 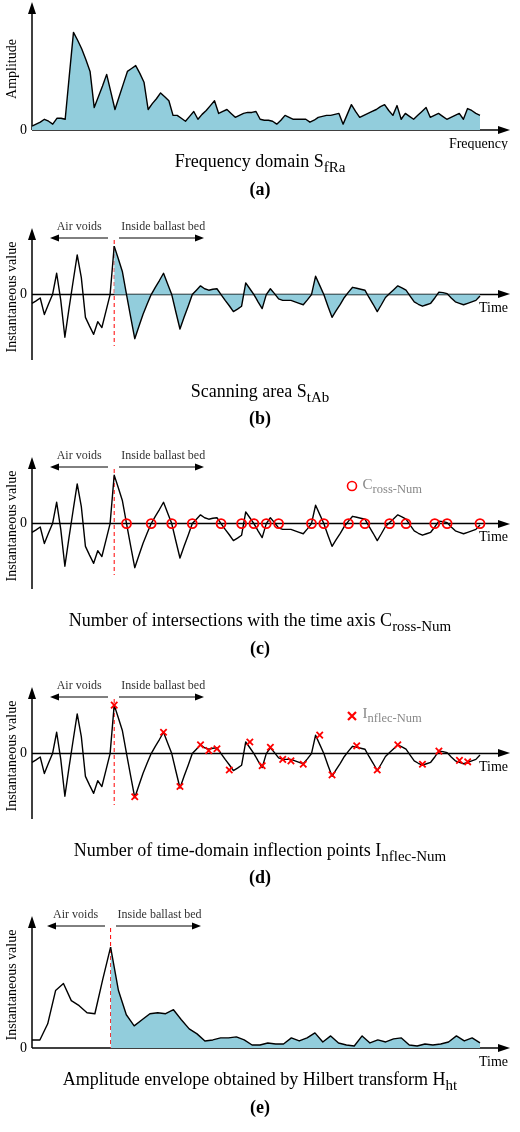 I want to click on text: Number of intersections with the time axis C$_{ross-Num}$, so click(x=260, y=622).